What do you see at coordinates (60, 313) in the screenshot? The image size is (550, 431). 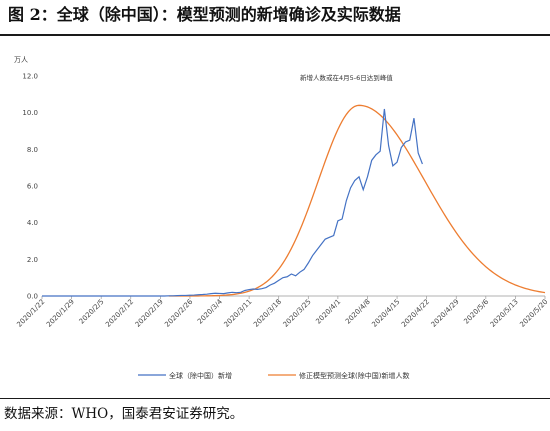 I see `x-tick-label: 2020/1/29` at bounding box center [60, 313].